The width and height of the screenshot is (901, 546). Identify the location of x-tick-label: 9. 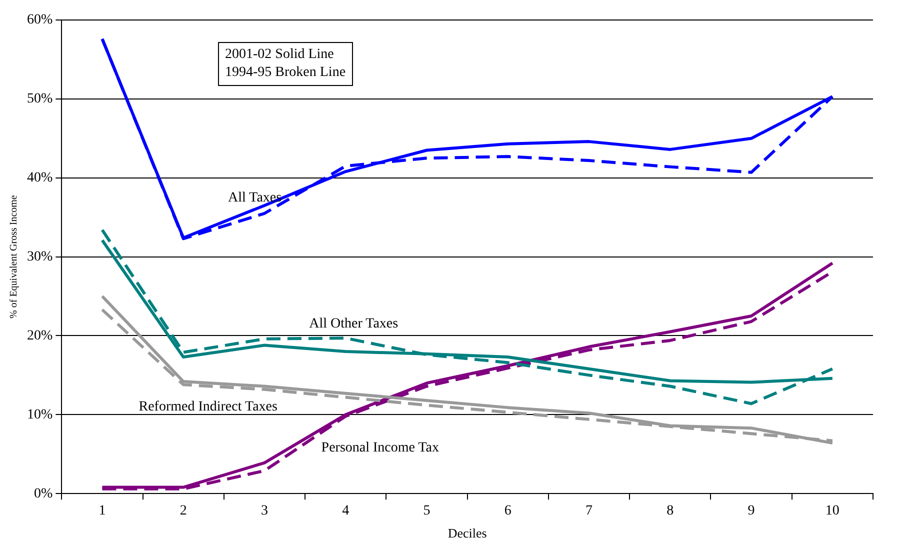
(751, 511).